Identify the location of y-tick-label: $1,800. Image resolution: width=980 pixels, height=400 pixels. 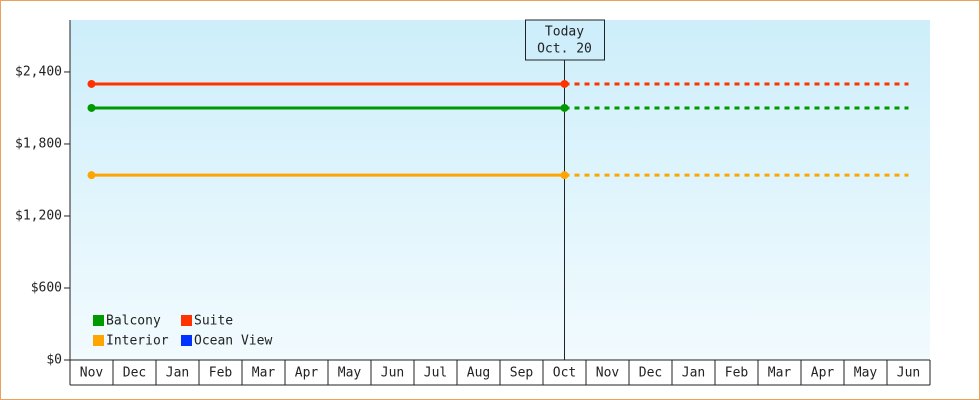
(38, 143).